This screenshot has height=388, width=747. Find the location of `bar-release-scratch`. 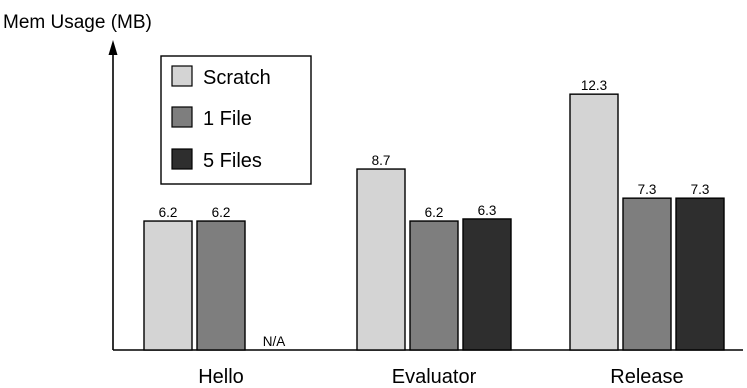

bar-release-scratch is located at coordinates (594, 222).